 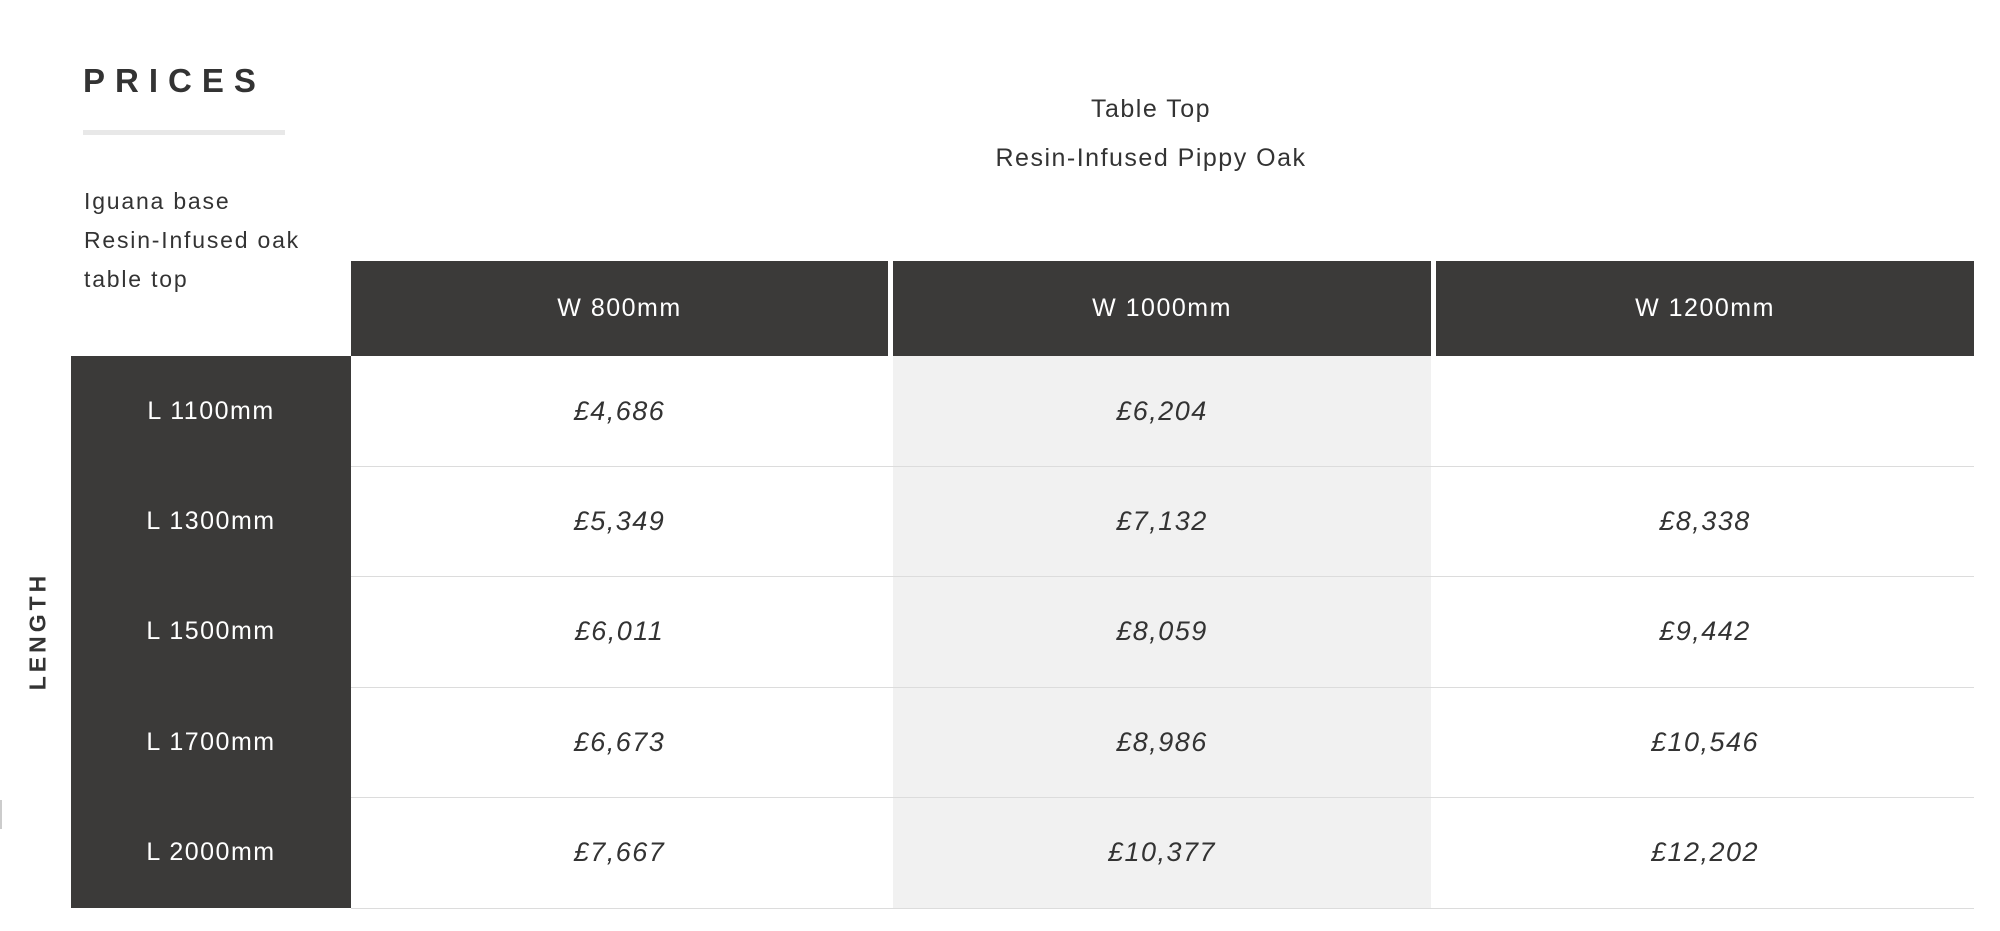 I want to click on product-description: Iguana base Resin-Infused oak table top, so click(x=192, y=240).